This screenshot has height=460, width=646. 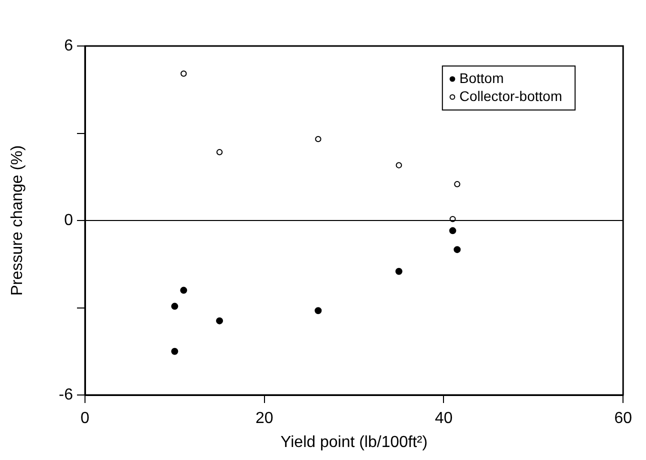 I want to click on legend-label: Collector-bottom, so click(x=510, y=96).